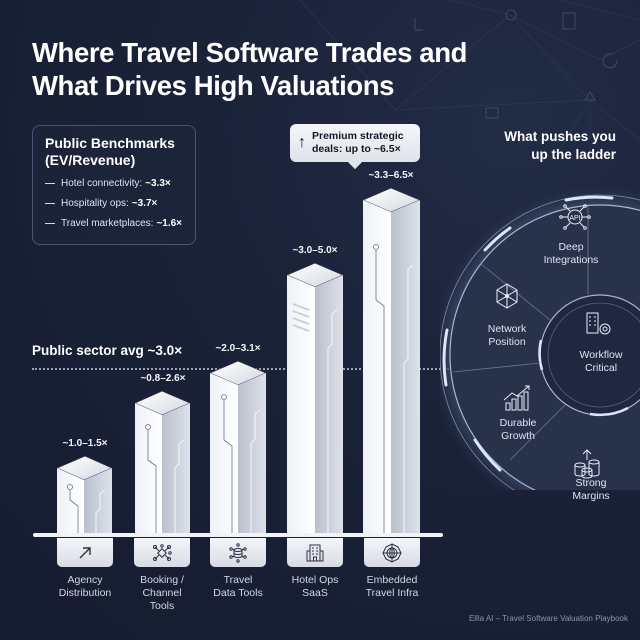  What do you see at coordinates (110, 151) in the screenshot?
I see `benchmarks-title: Public Benchmarks (EV/Revenue)` at bounding box center [110, 151].